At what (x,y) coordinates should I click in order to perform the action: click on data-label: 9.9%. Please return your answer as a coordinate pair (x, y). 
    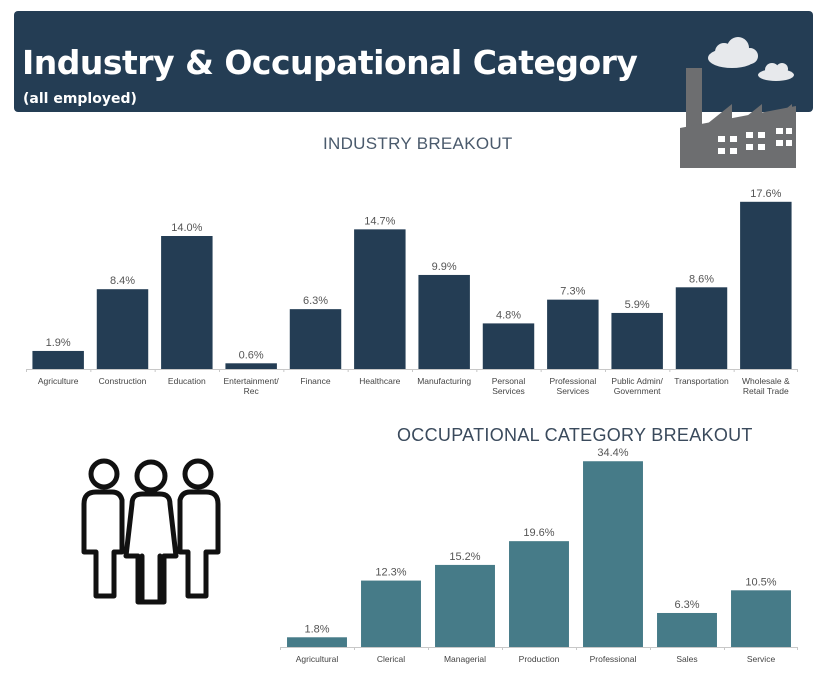
    Looking at the image, I should click on (444, 267).